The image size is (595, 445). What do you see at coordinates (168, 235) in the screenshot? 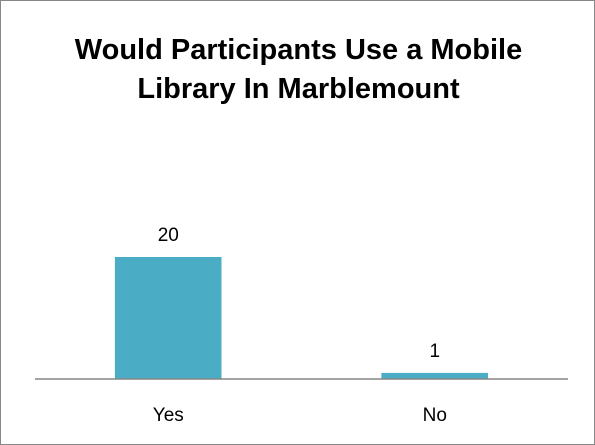
I see `data-label-yes: 20` at bounding box center [168, 235].